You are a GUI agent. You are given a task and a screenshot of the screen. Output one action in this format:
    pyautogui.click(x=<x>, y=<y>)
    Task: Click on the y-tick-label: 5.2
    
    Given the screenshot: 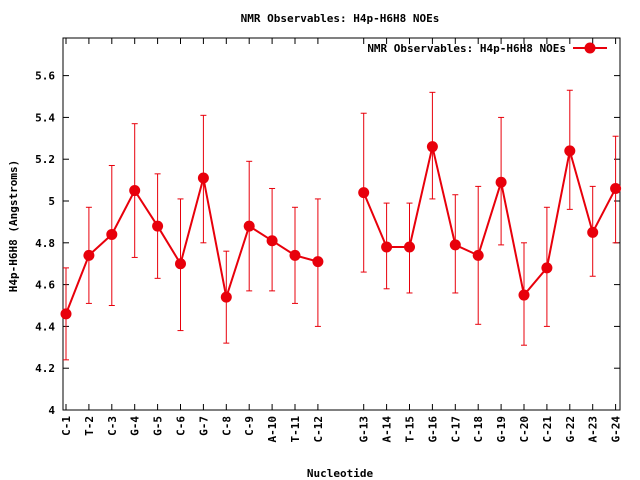 What is the action you would take?
    pyautogui.click(x=45, y=159)
    